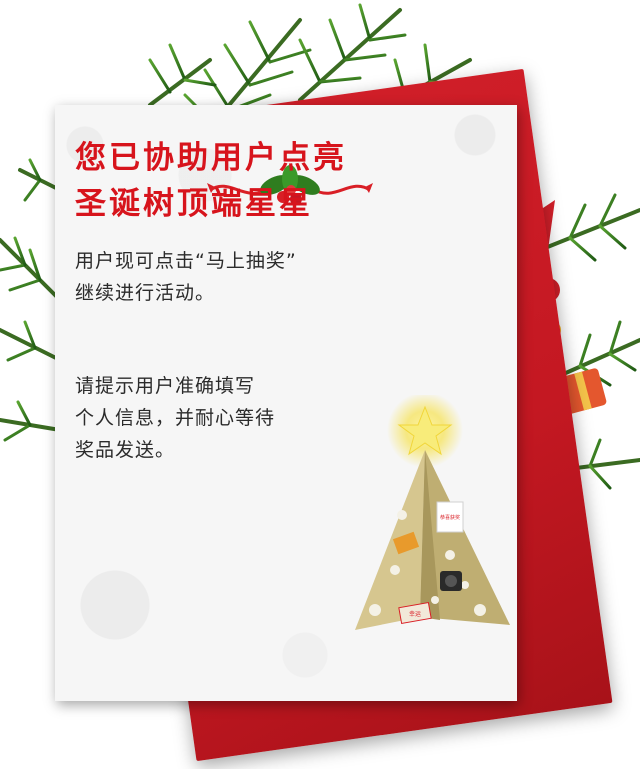  What do you see at coordinates (450, 517) in the screenshot?
I see `tree-tag-1: 恭喜获奖` at bounding box center [450, 517].